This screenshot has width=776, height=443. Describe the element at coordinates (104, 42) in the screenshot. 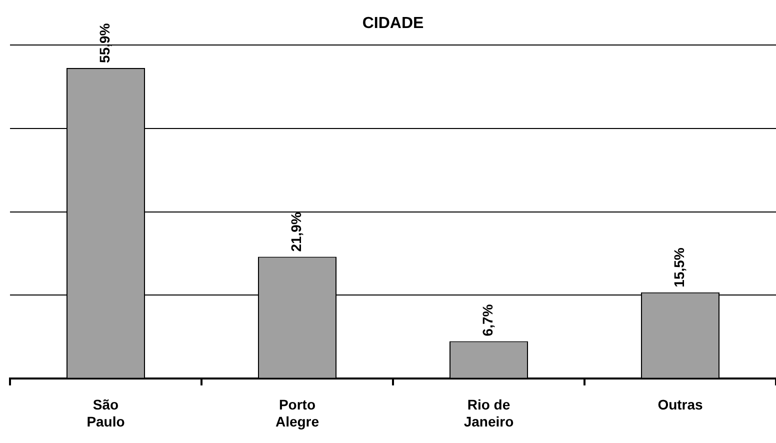

I see `data-label: 55,9%` at that location.